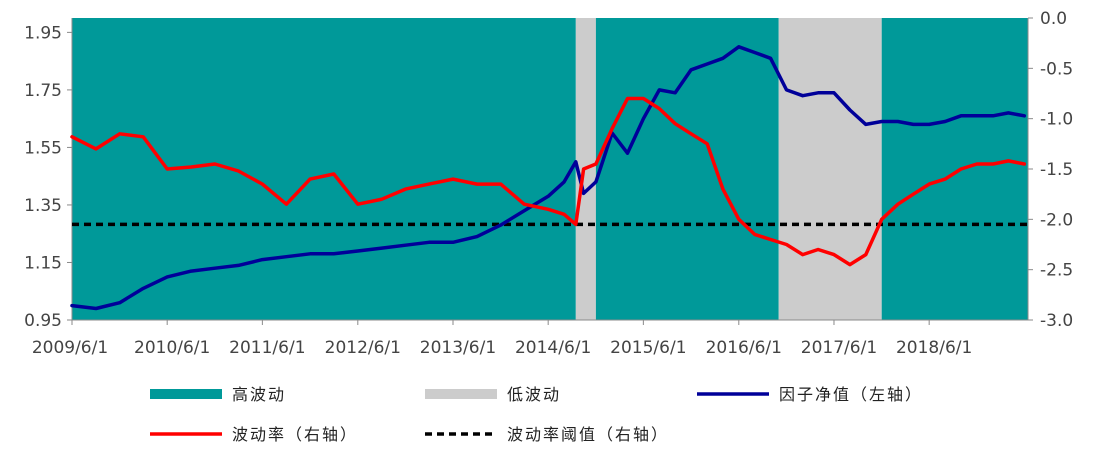 Image resolution: width=1101 pixels, height=453 pixels. Describe the element at coordinates (461, 394) in the screenshot. I see `legend-swatch-low_vol` at that location.